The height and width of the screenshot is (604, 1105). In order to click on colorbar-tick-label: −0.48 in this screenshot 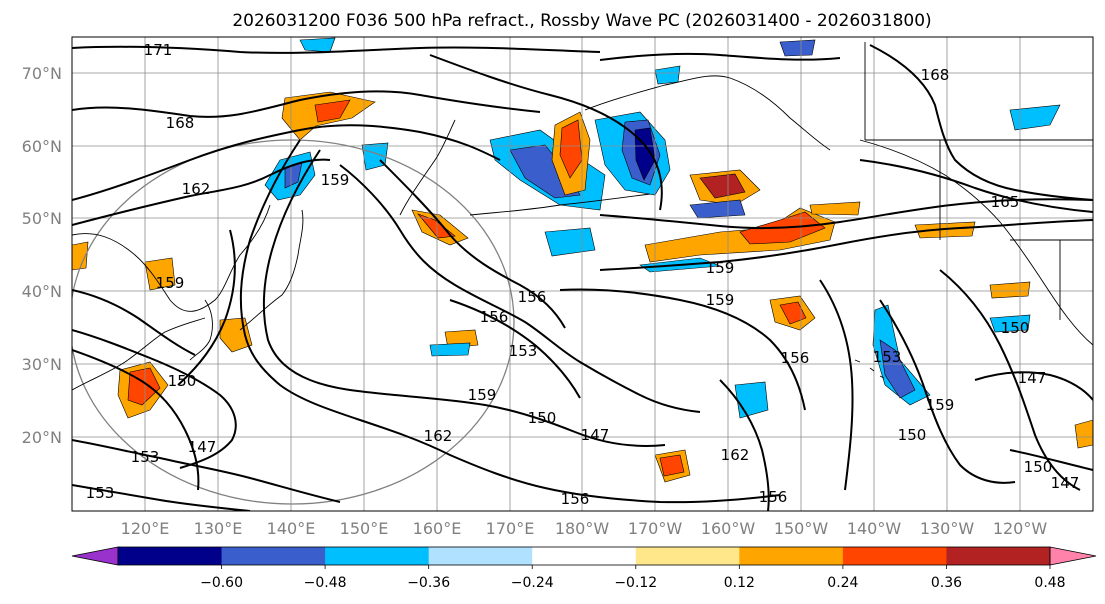, I will do `click(325, 583)`.